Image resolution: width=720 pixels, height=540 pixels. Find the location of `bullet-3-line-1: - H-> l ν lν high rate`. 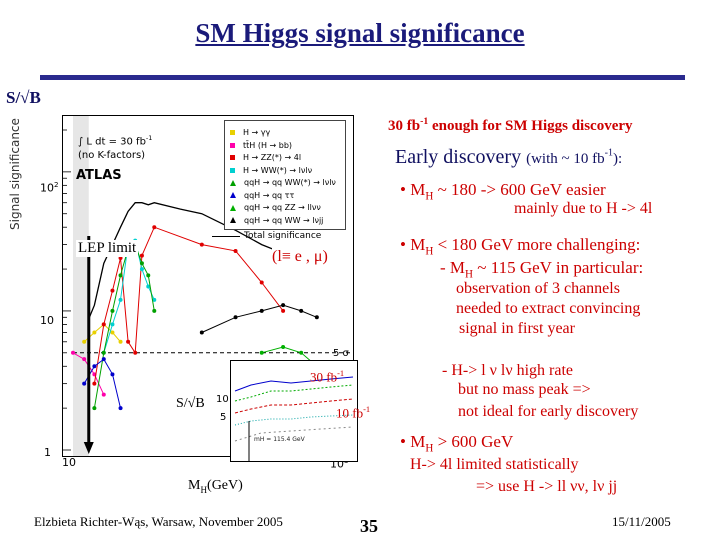

bullet-3-line-1: - H-> l ν lν high rate is located at coordinates (508, 370).